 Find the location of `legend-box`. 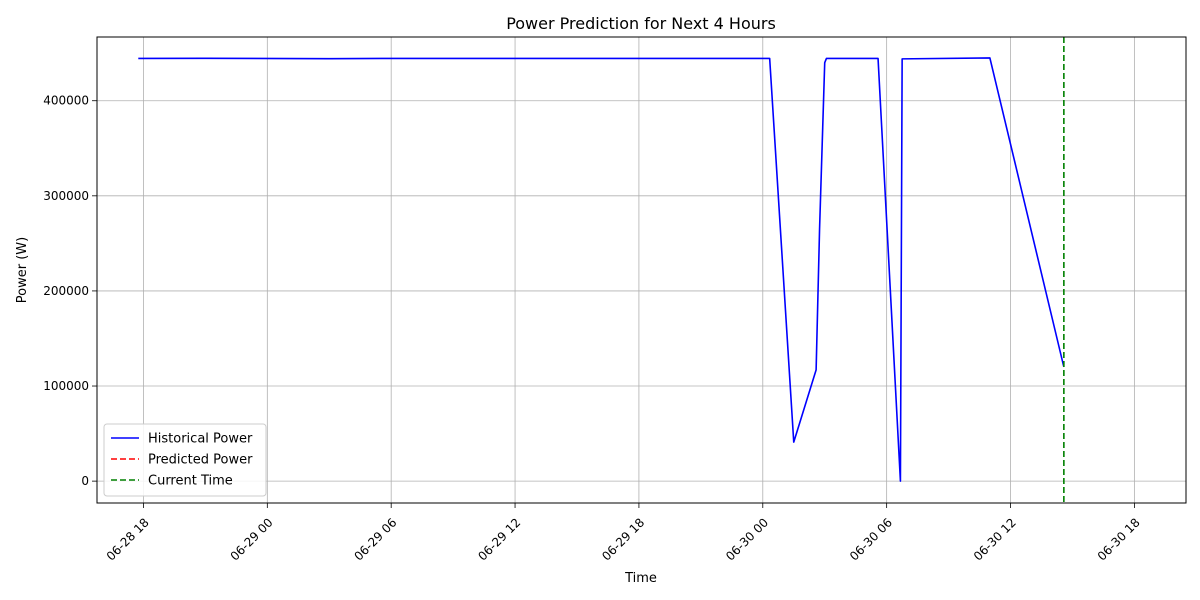

legend-box is located at coordinates (185, 460).